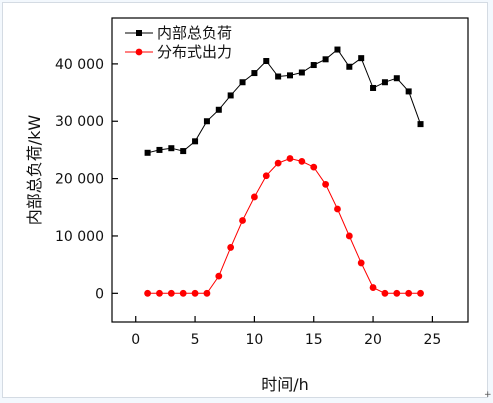  Describe the element at coordinates (285, 384) in the screenshot. I see `x-axis-title: 时间/h` at that location.